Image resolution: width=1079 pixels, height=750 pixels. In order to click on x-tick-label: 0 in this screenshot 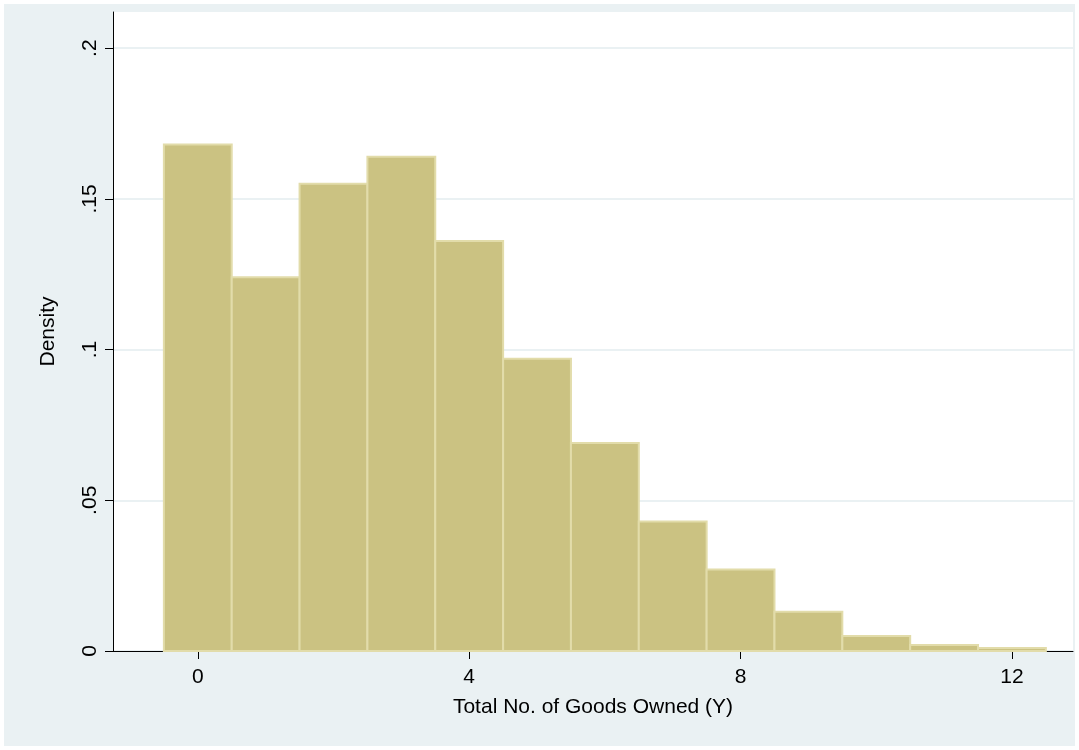, I will do `click(197, 675)`.